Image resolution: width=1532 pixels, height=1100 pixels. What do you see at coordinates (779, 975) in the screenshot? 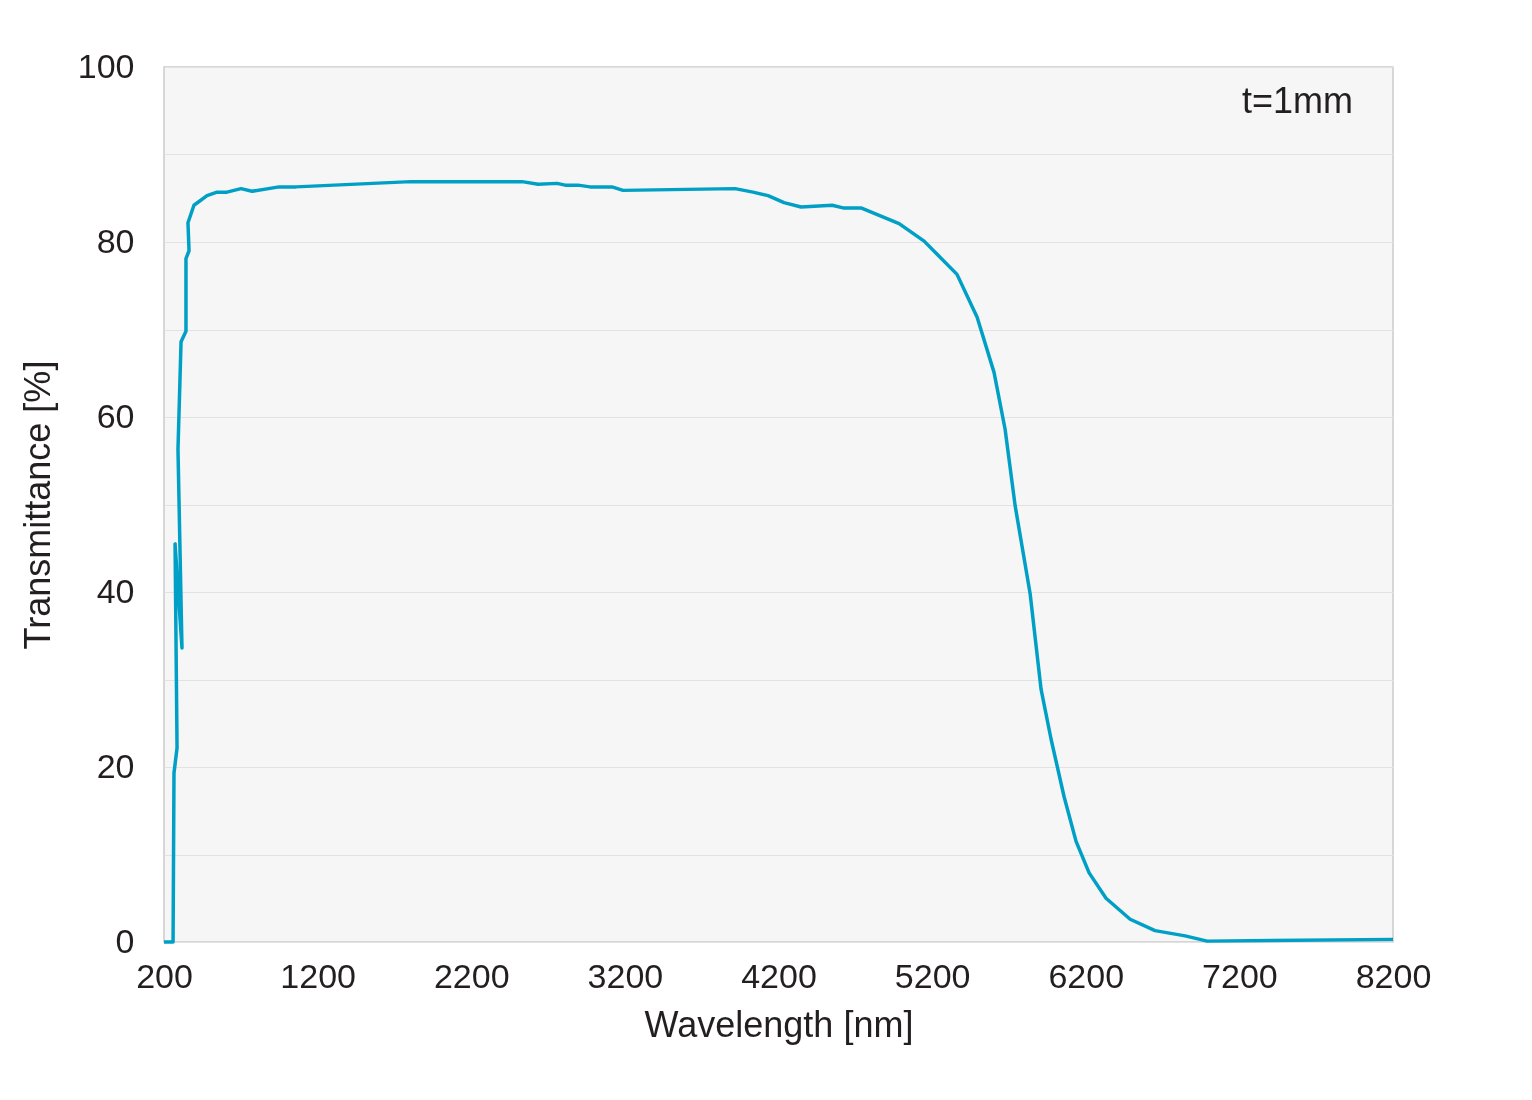
I see `x-tick-label: 4200` at bounding box center [779, 975].